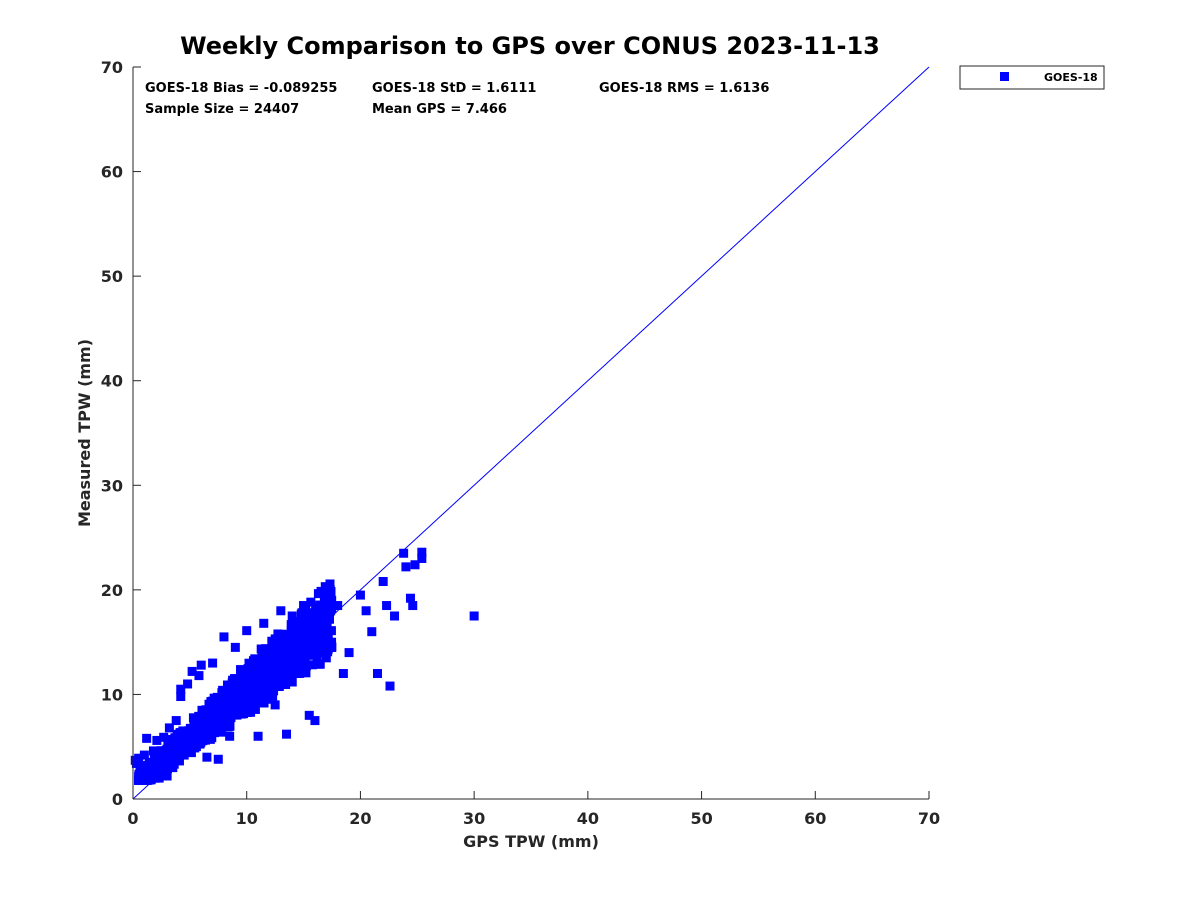  What do you see at coordinates (439, 109) in the screenshot?
I see `stat-mean-gps: Mean GPS = 7.466` at bounding box center [439, 109].